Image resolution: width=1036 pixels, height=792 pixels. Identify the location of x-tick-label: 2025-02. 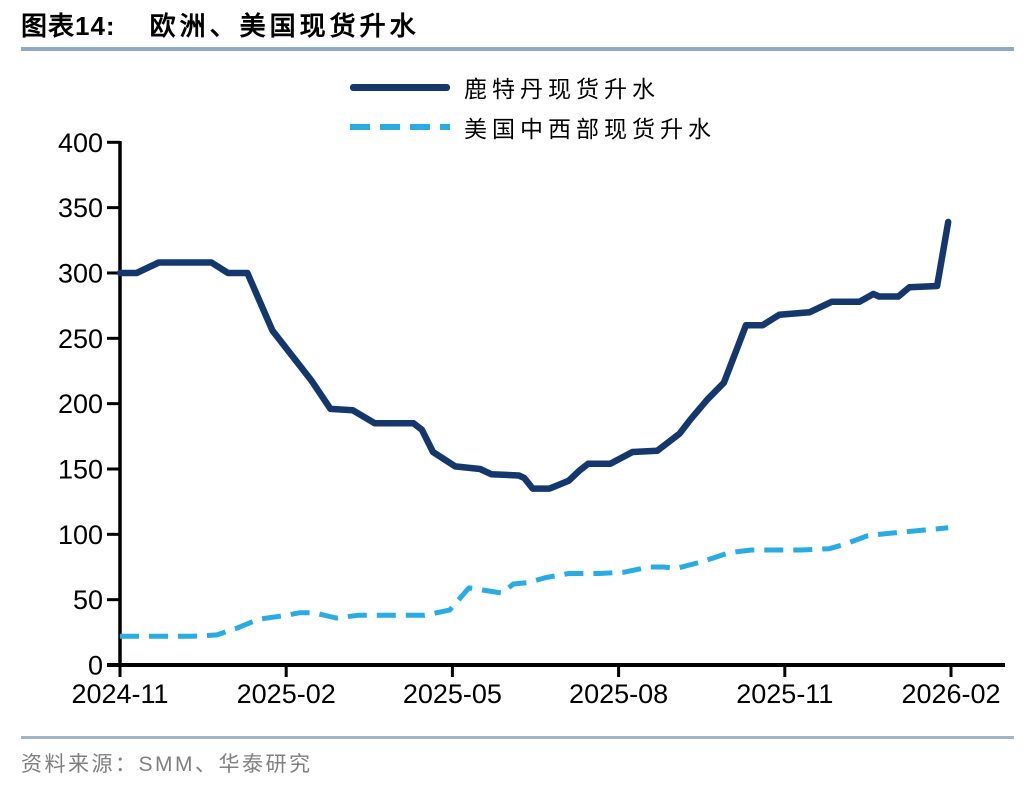
(286, 694).